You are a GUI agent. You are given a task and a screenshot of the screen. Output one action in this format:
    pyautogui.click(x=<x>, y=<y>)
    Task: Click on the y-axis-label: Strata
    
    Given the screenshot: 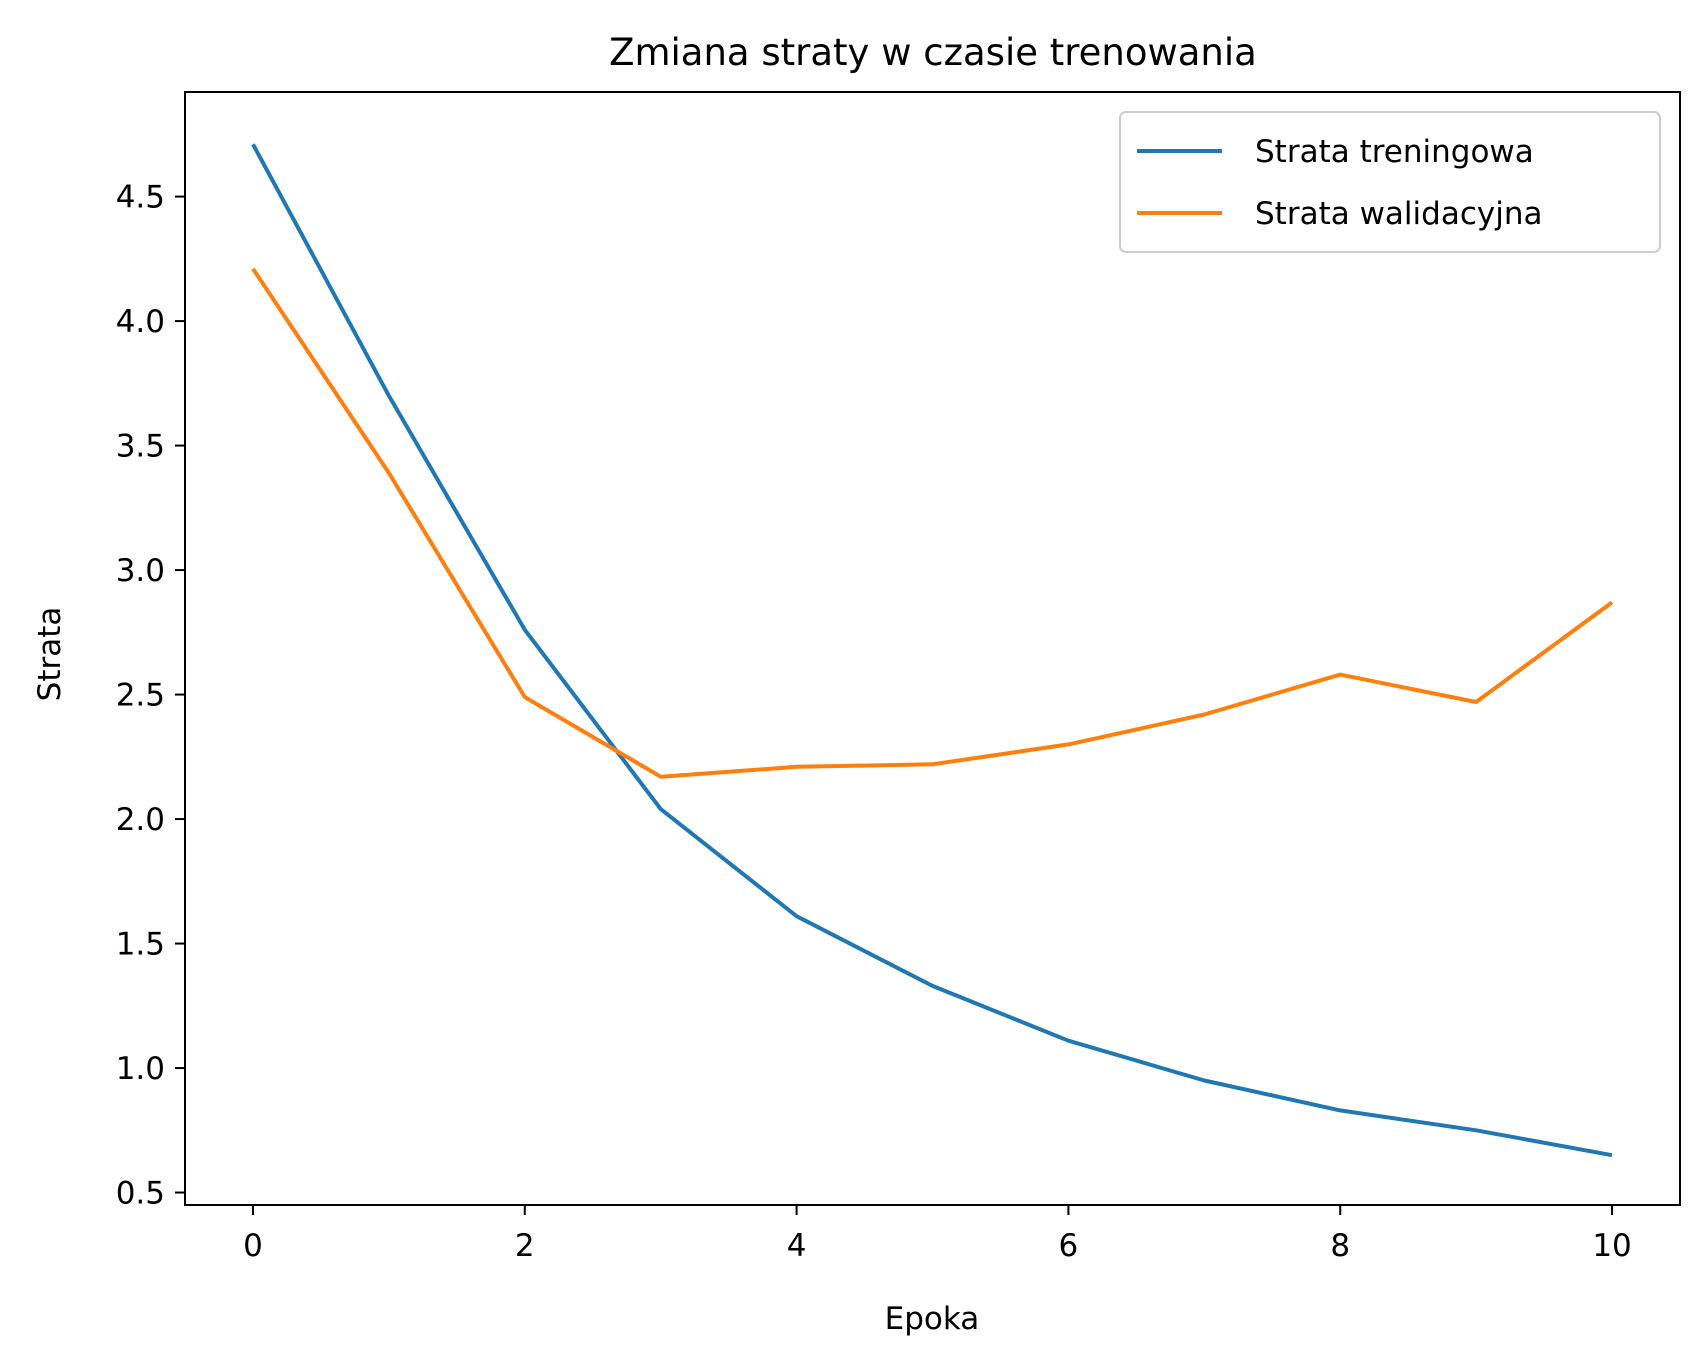 What is the action you would take?
    pyautogui.click(x=50, y=654)
    